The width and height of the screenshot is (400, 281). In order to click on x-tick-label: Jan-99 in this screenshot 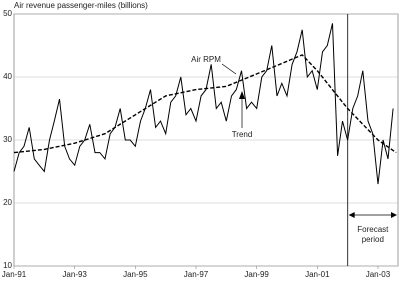, I will do `click(256, 274)`.